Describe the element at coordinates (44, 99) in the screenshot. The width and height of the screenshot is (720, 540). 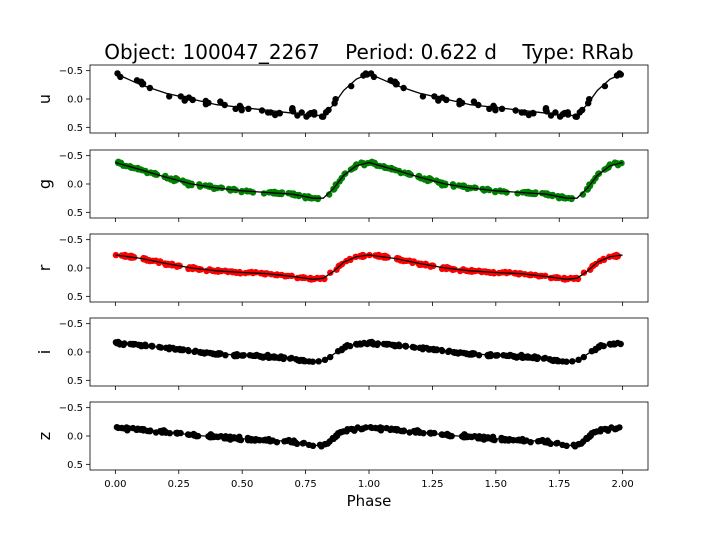
I see `band-label-u: u` at that location.